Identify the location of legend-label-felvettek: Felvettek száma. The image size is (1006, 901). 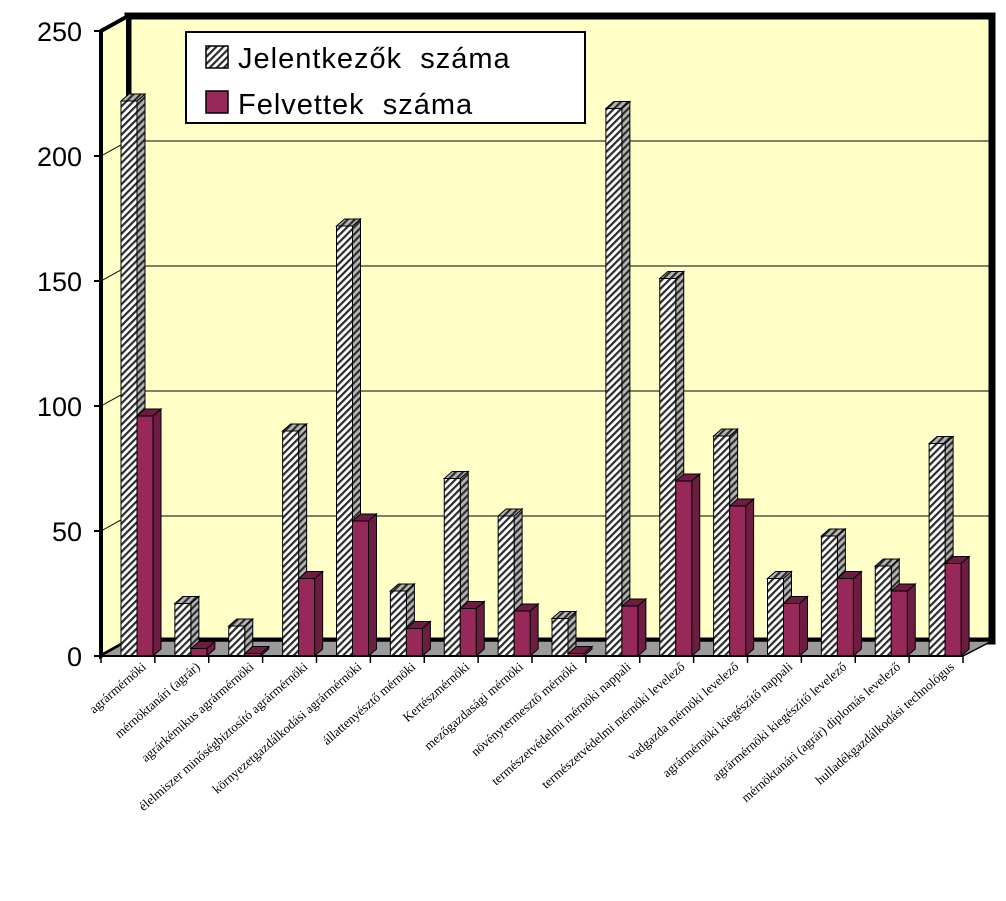
(355, 105).